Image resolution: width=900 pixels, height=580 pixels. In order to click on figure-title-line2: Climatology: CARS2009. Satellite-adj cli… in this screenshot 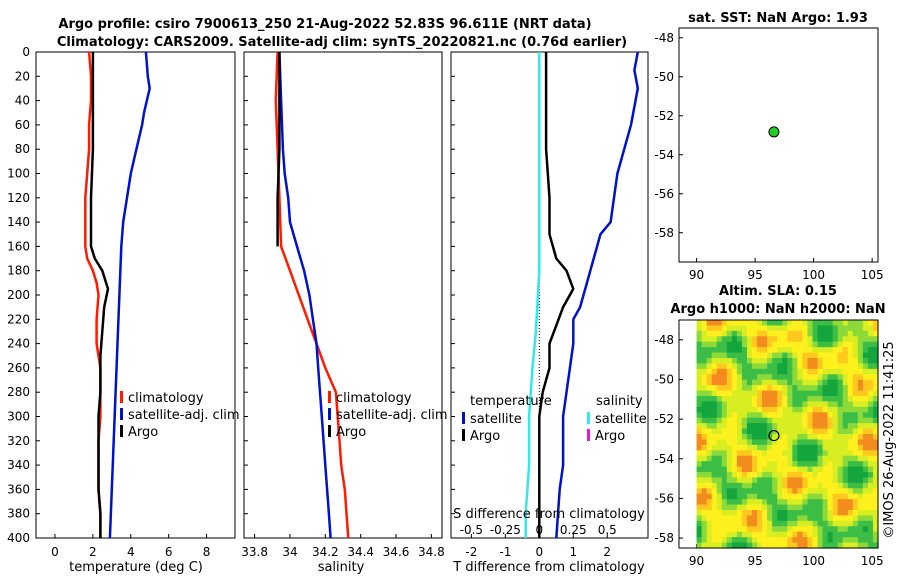, I will do `click(342, 42)`.